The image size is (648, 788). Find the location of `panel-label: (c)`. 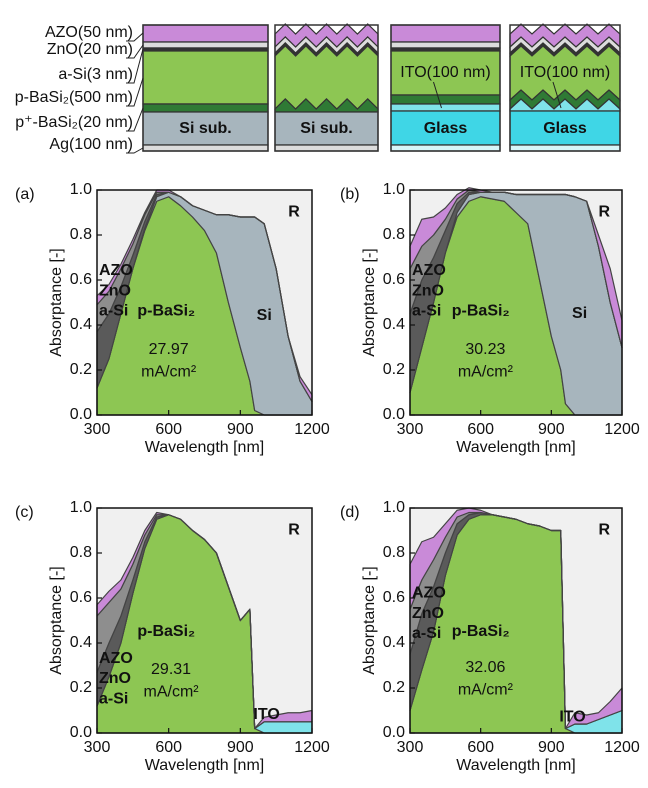

panel-label: (c) is located at coordinates (24, 512).